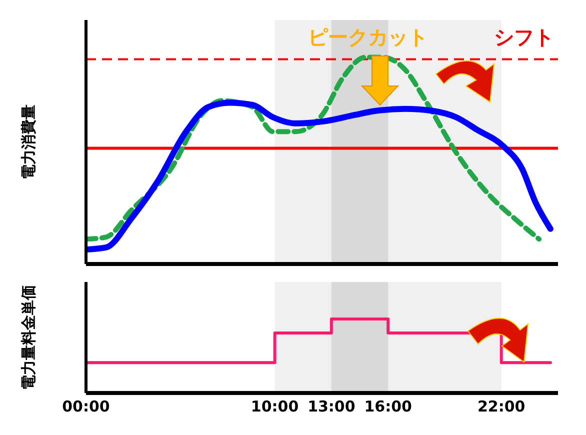 The image size is (586, 435). What do you see at coordinates (274, 407) in the screenshot?
I see `x-tick-label: 10:00` at bounding box center [274, 407].